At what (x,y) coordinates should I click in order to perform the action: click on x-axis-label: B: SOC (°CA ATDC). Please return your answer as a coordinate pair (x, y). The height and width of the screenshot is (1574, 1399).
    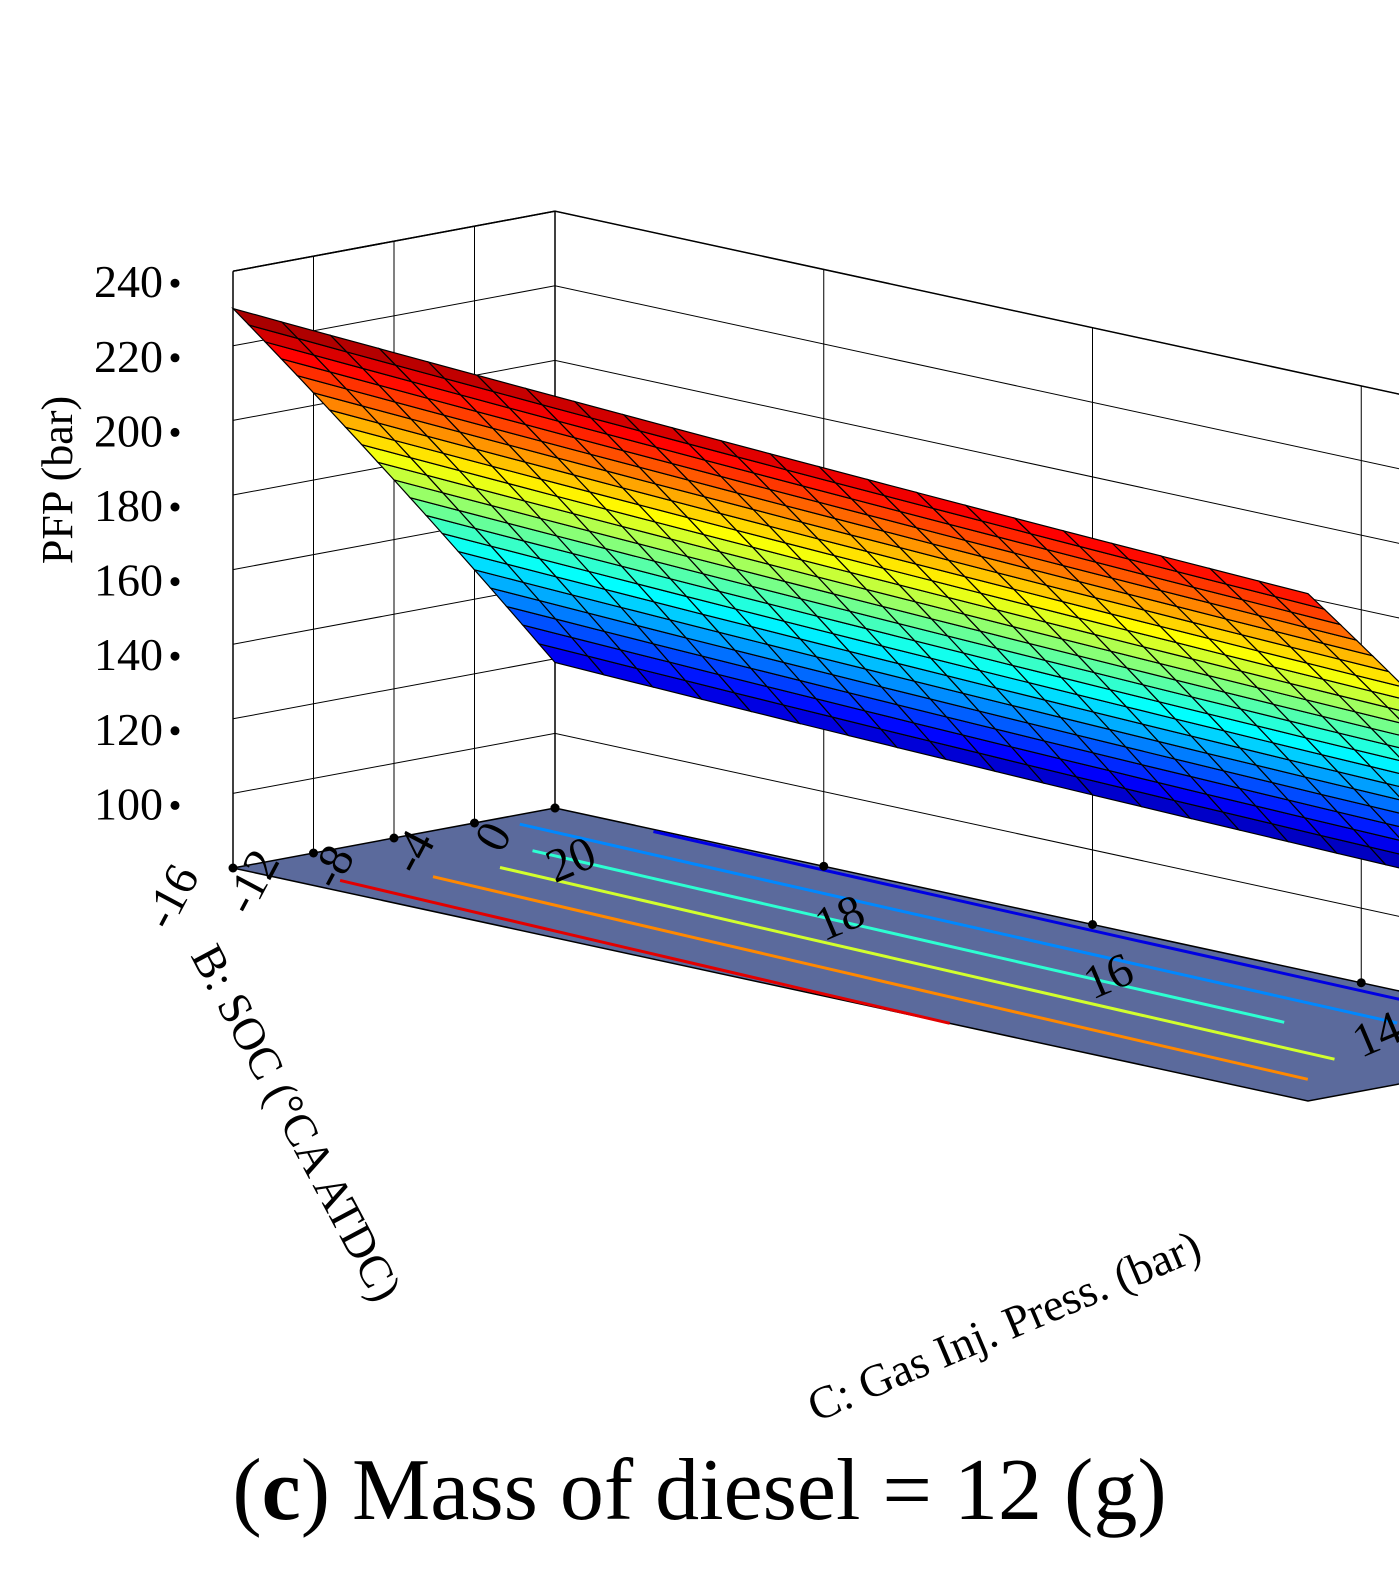
    Looking at the image, I should click on (296, 1122).